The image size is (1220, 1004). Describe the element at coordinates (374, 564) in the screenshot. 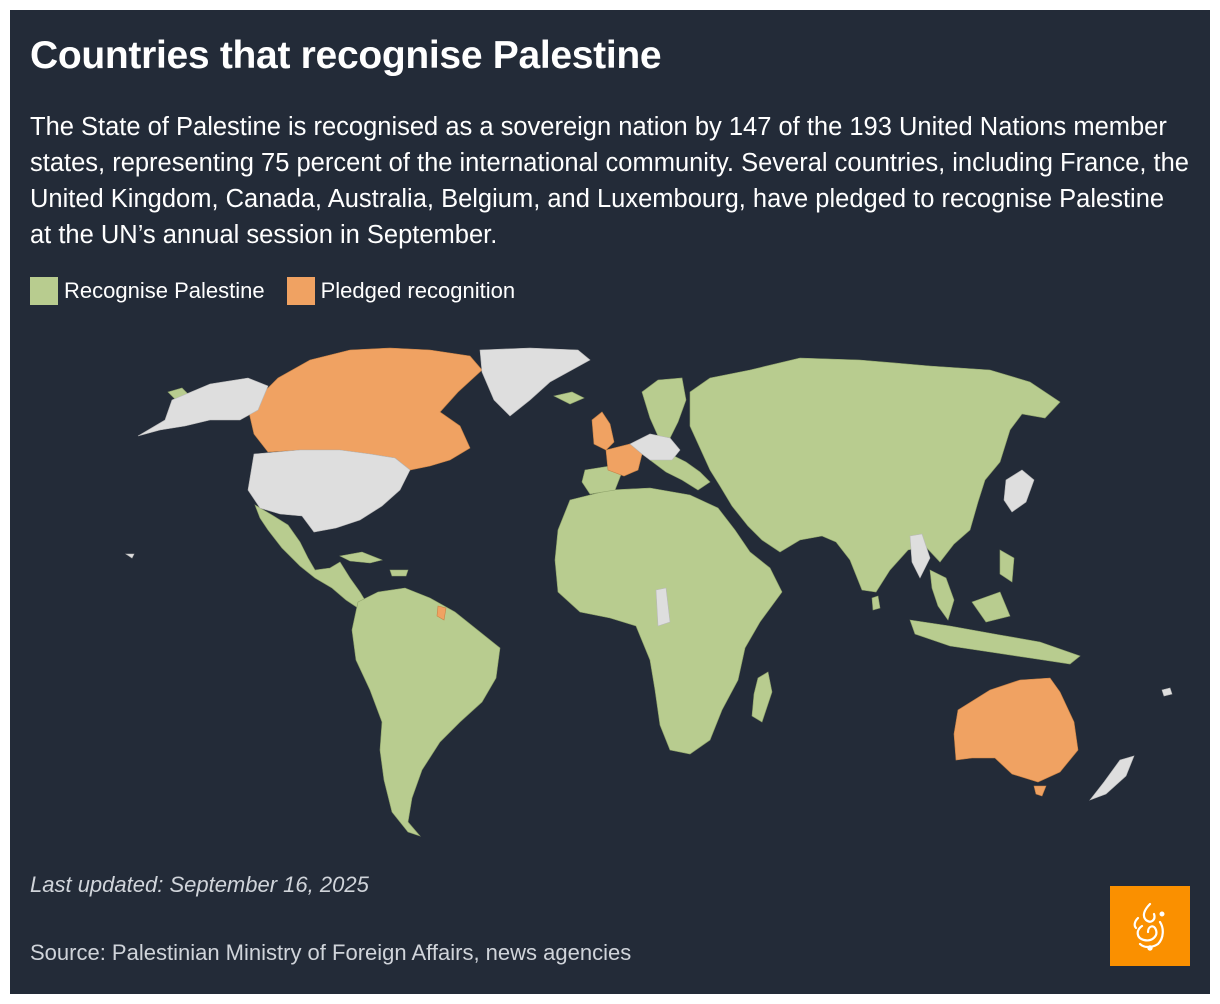

I see `region-caribbean` at that location.